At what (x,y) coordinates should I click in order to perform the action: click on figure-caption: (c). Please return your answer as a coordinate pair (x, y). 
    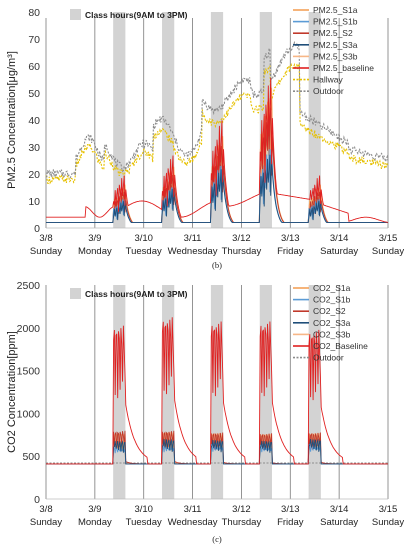
    Looking at the image, I should click on (217, 539).